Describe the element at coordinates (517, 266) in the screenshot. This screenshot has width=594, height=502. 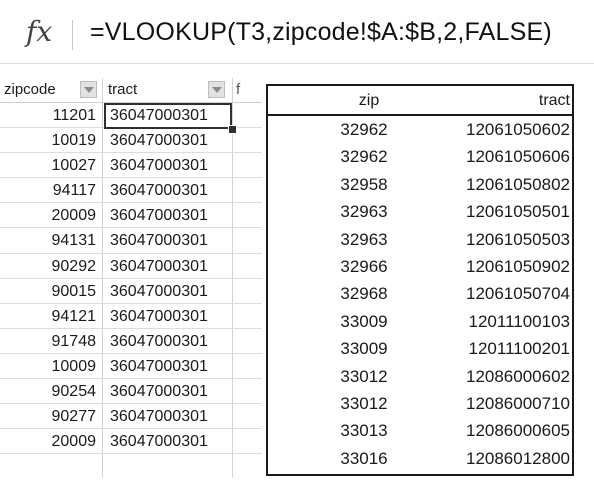
I see `lookup-tract-cell: 12061050902` at that location.